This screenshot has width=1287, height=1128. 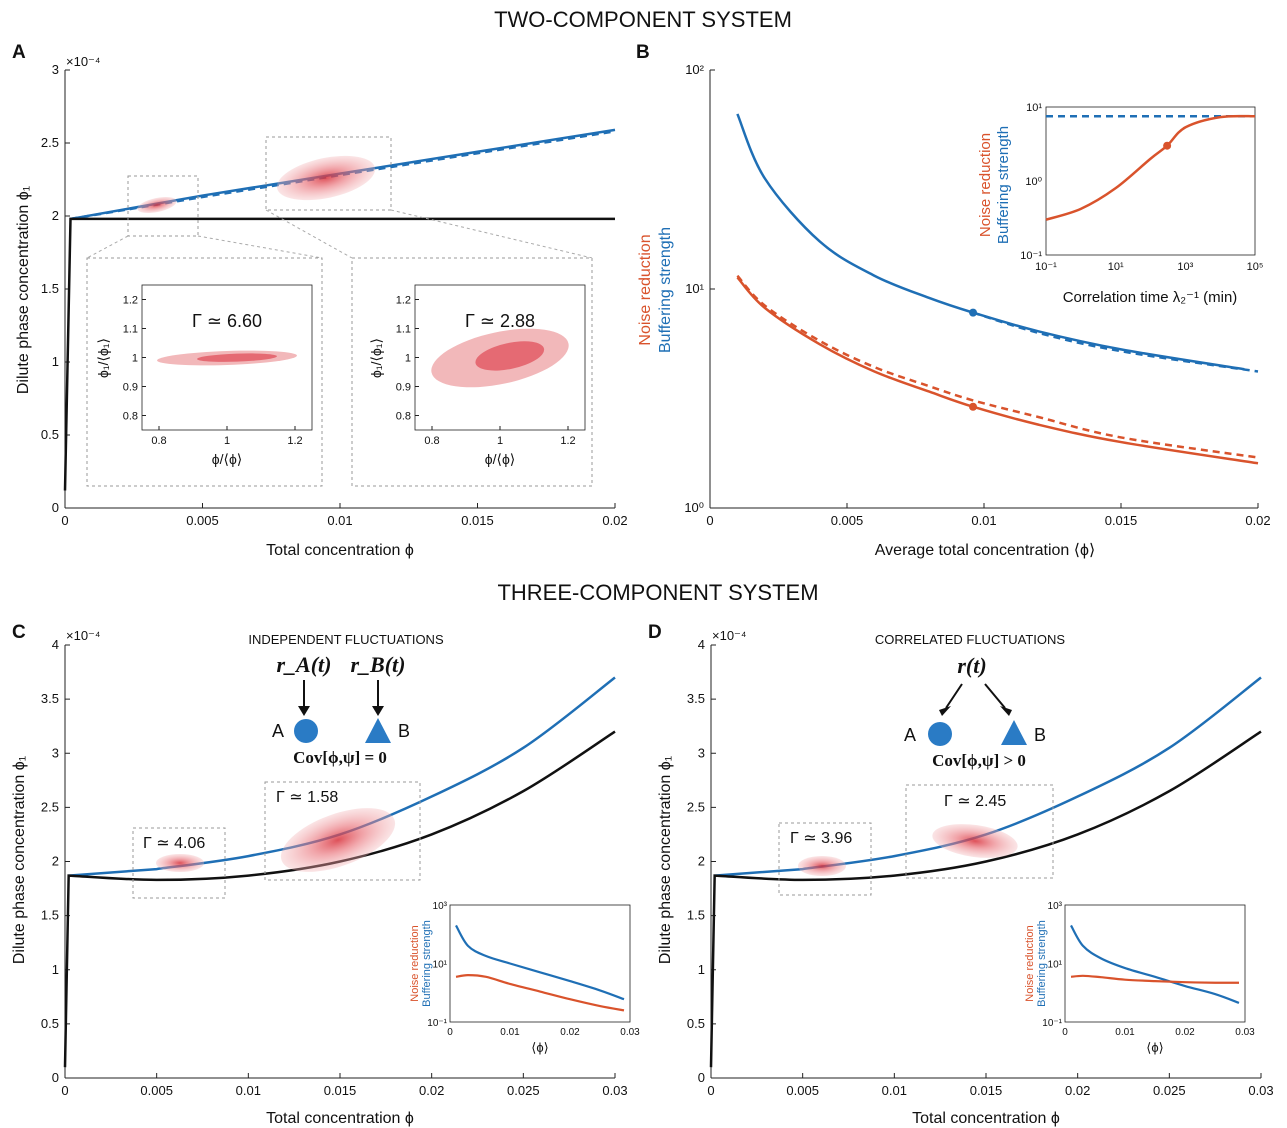 What do you see at coordinates (50, 1023) in the screenshot?
I see `c-ytick-label: 0.5` at bounding box center [50, 1023].